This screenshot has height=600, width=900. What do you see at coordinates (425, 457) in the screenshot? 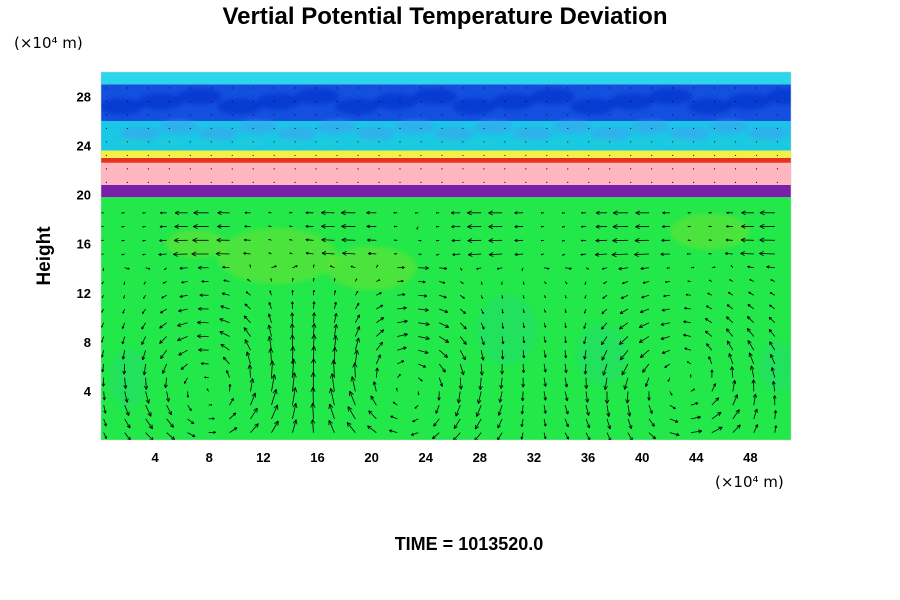
I see `x-tick-label: 24` at bounding box center [425, 457].